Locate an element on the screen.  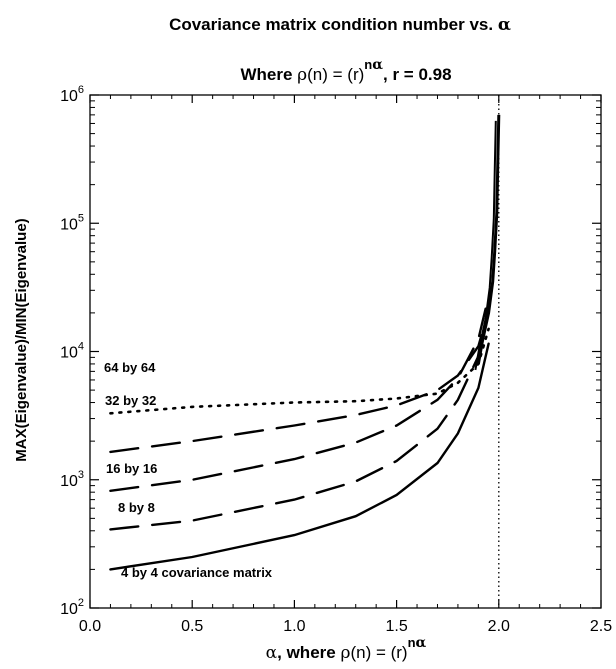
series-label-4: 4 by 4 covariance matrix is located at coordinates (197, 572).